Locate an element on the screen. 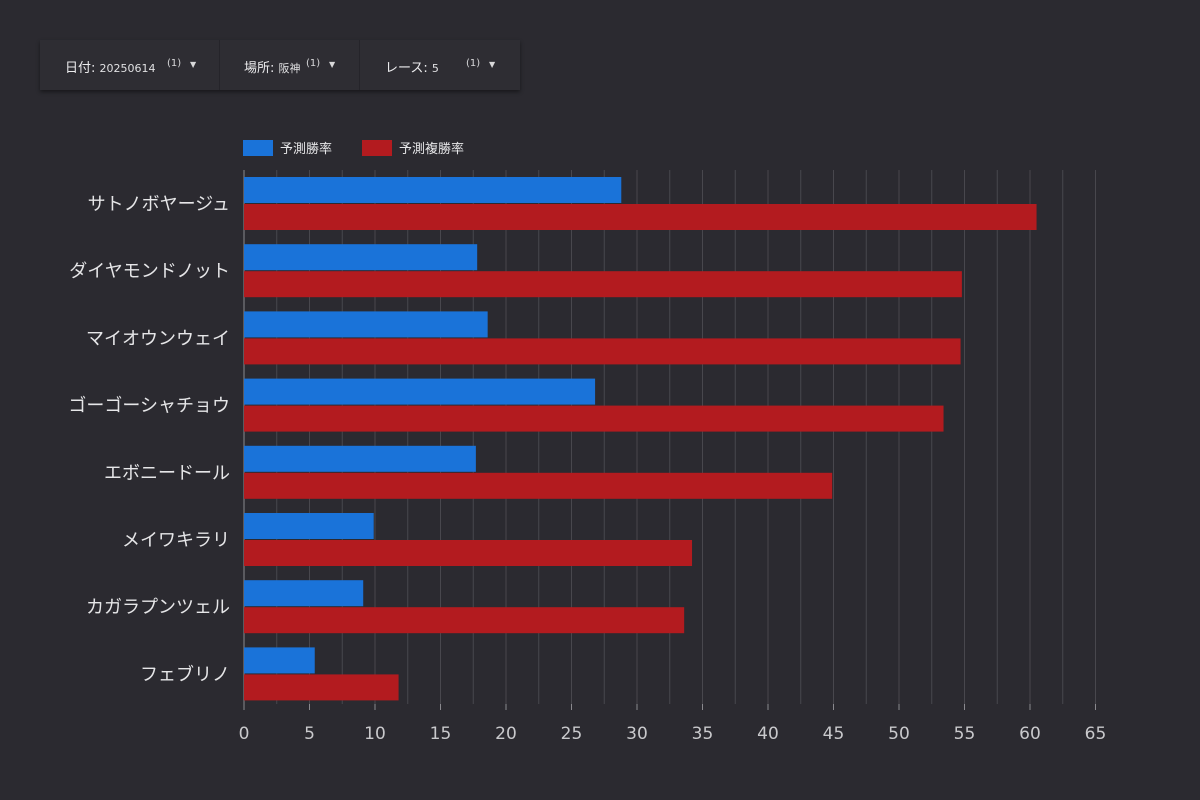  x-tick-label: 55 is located at coordinates (965, 734).